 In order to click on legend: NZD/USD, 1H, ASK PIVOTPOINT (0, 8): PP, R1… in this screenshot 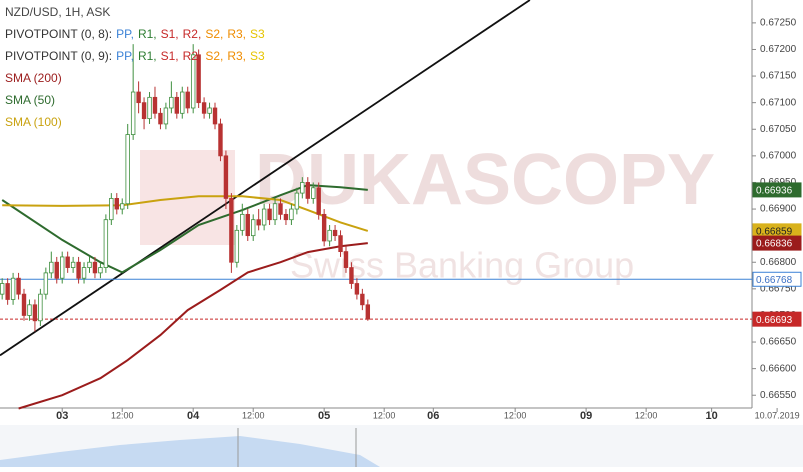, I will do `click(135, 67)`.